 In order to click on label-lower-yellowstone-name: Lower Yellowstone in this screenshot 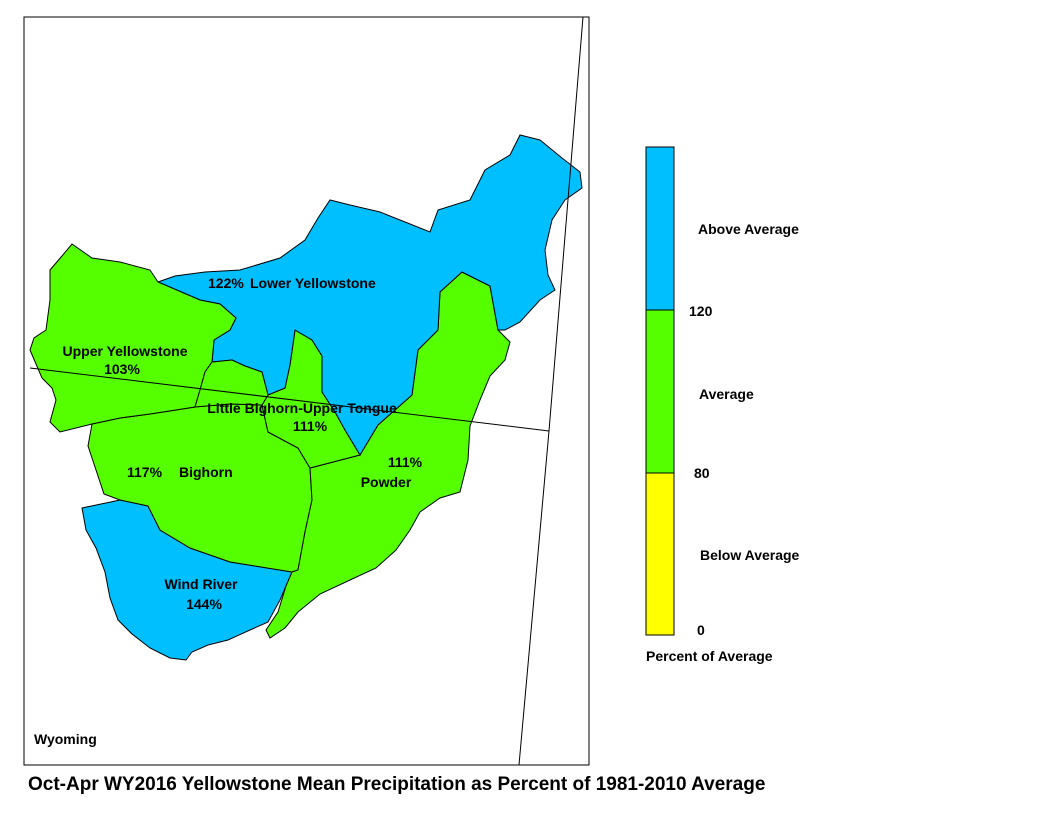, I will do `click(313, 283)`.